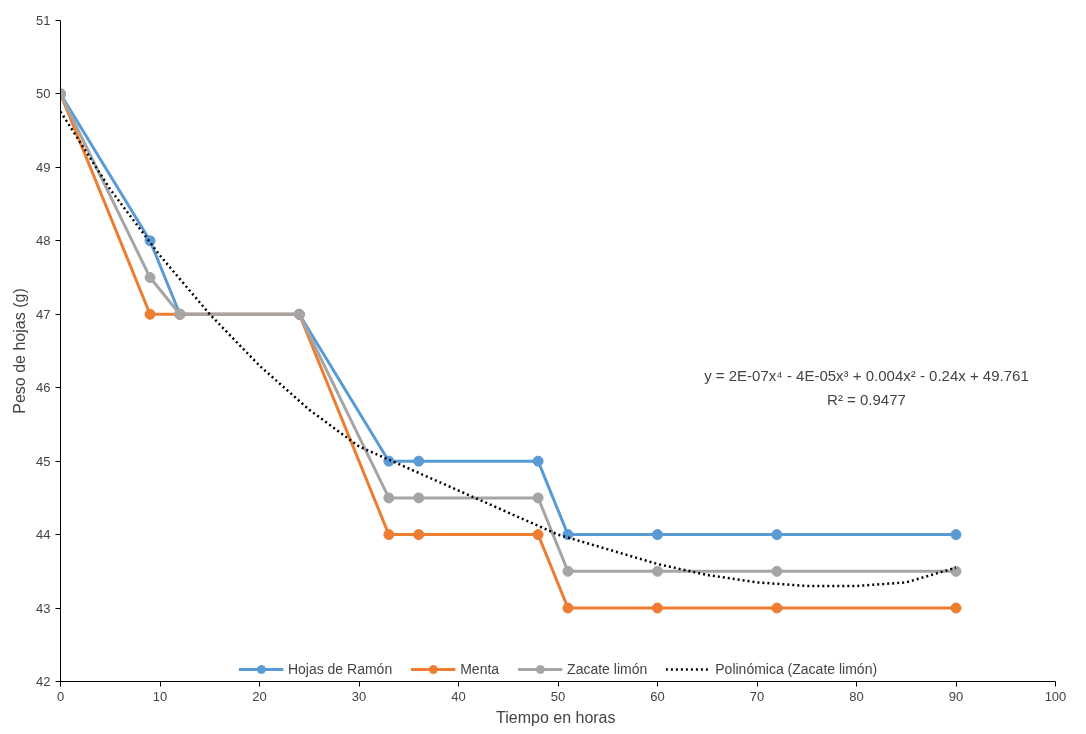  I want to click on x-tick-label: 50, so click(558, 696).